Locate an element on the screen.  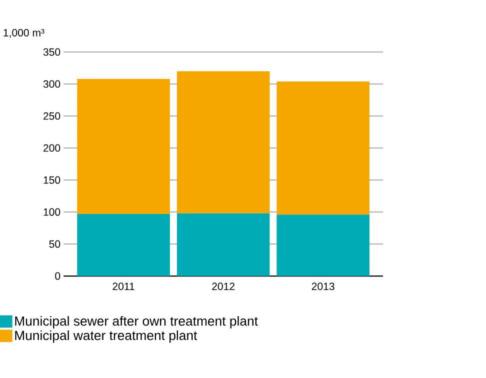
y-tick-label: 50 is located at coordinates (54, 244).